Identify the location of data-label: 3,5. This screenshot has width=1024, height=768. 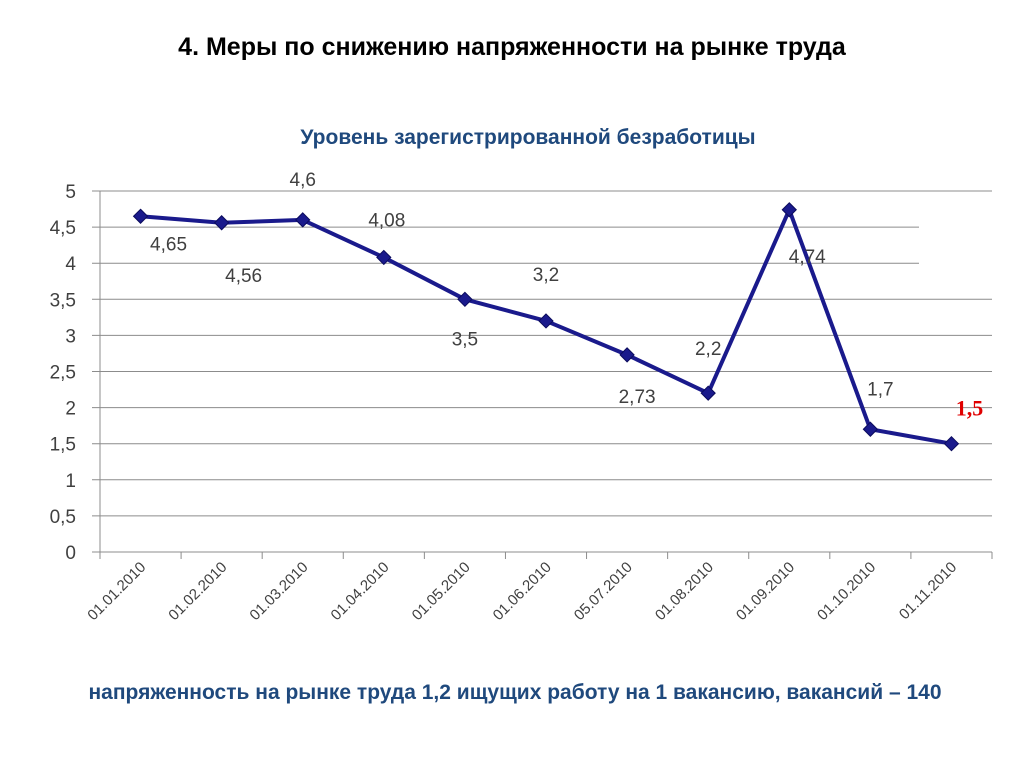
(465, 339).